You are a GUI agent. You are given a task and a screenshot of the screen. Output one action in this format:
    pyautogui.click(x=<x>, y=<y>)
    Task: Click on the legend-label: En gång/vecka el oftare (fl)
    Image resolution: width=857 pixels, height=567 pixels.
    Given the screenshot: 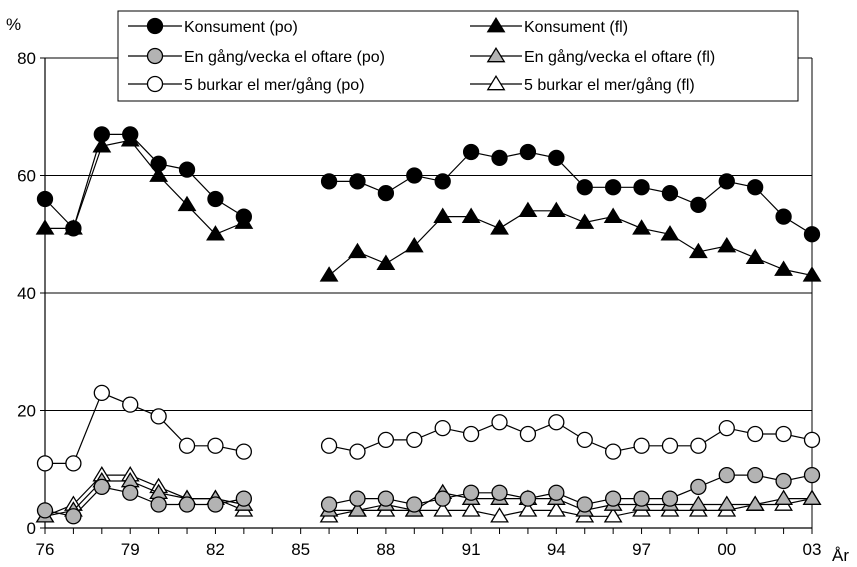 What is the action you would take?
    pyautogui.click(x=619, y=57)
    